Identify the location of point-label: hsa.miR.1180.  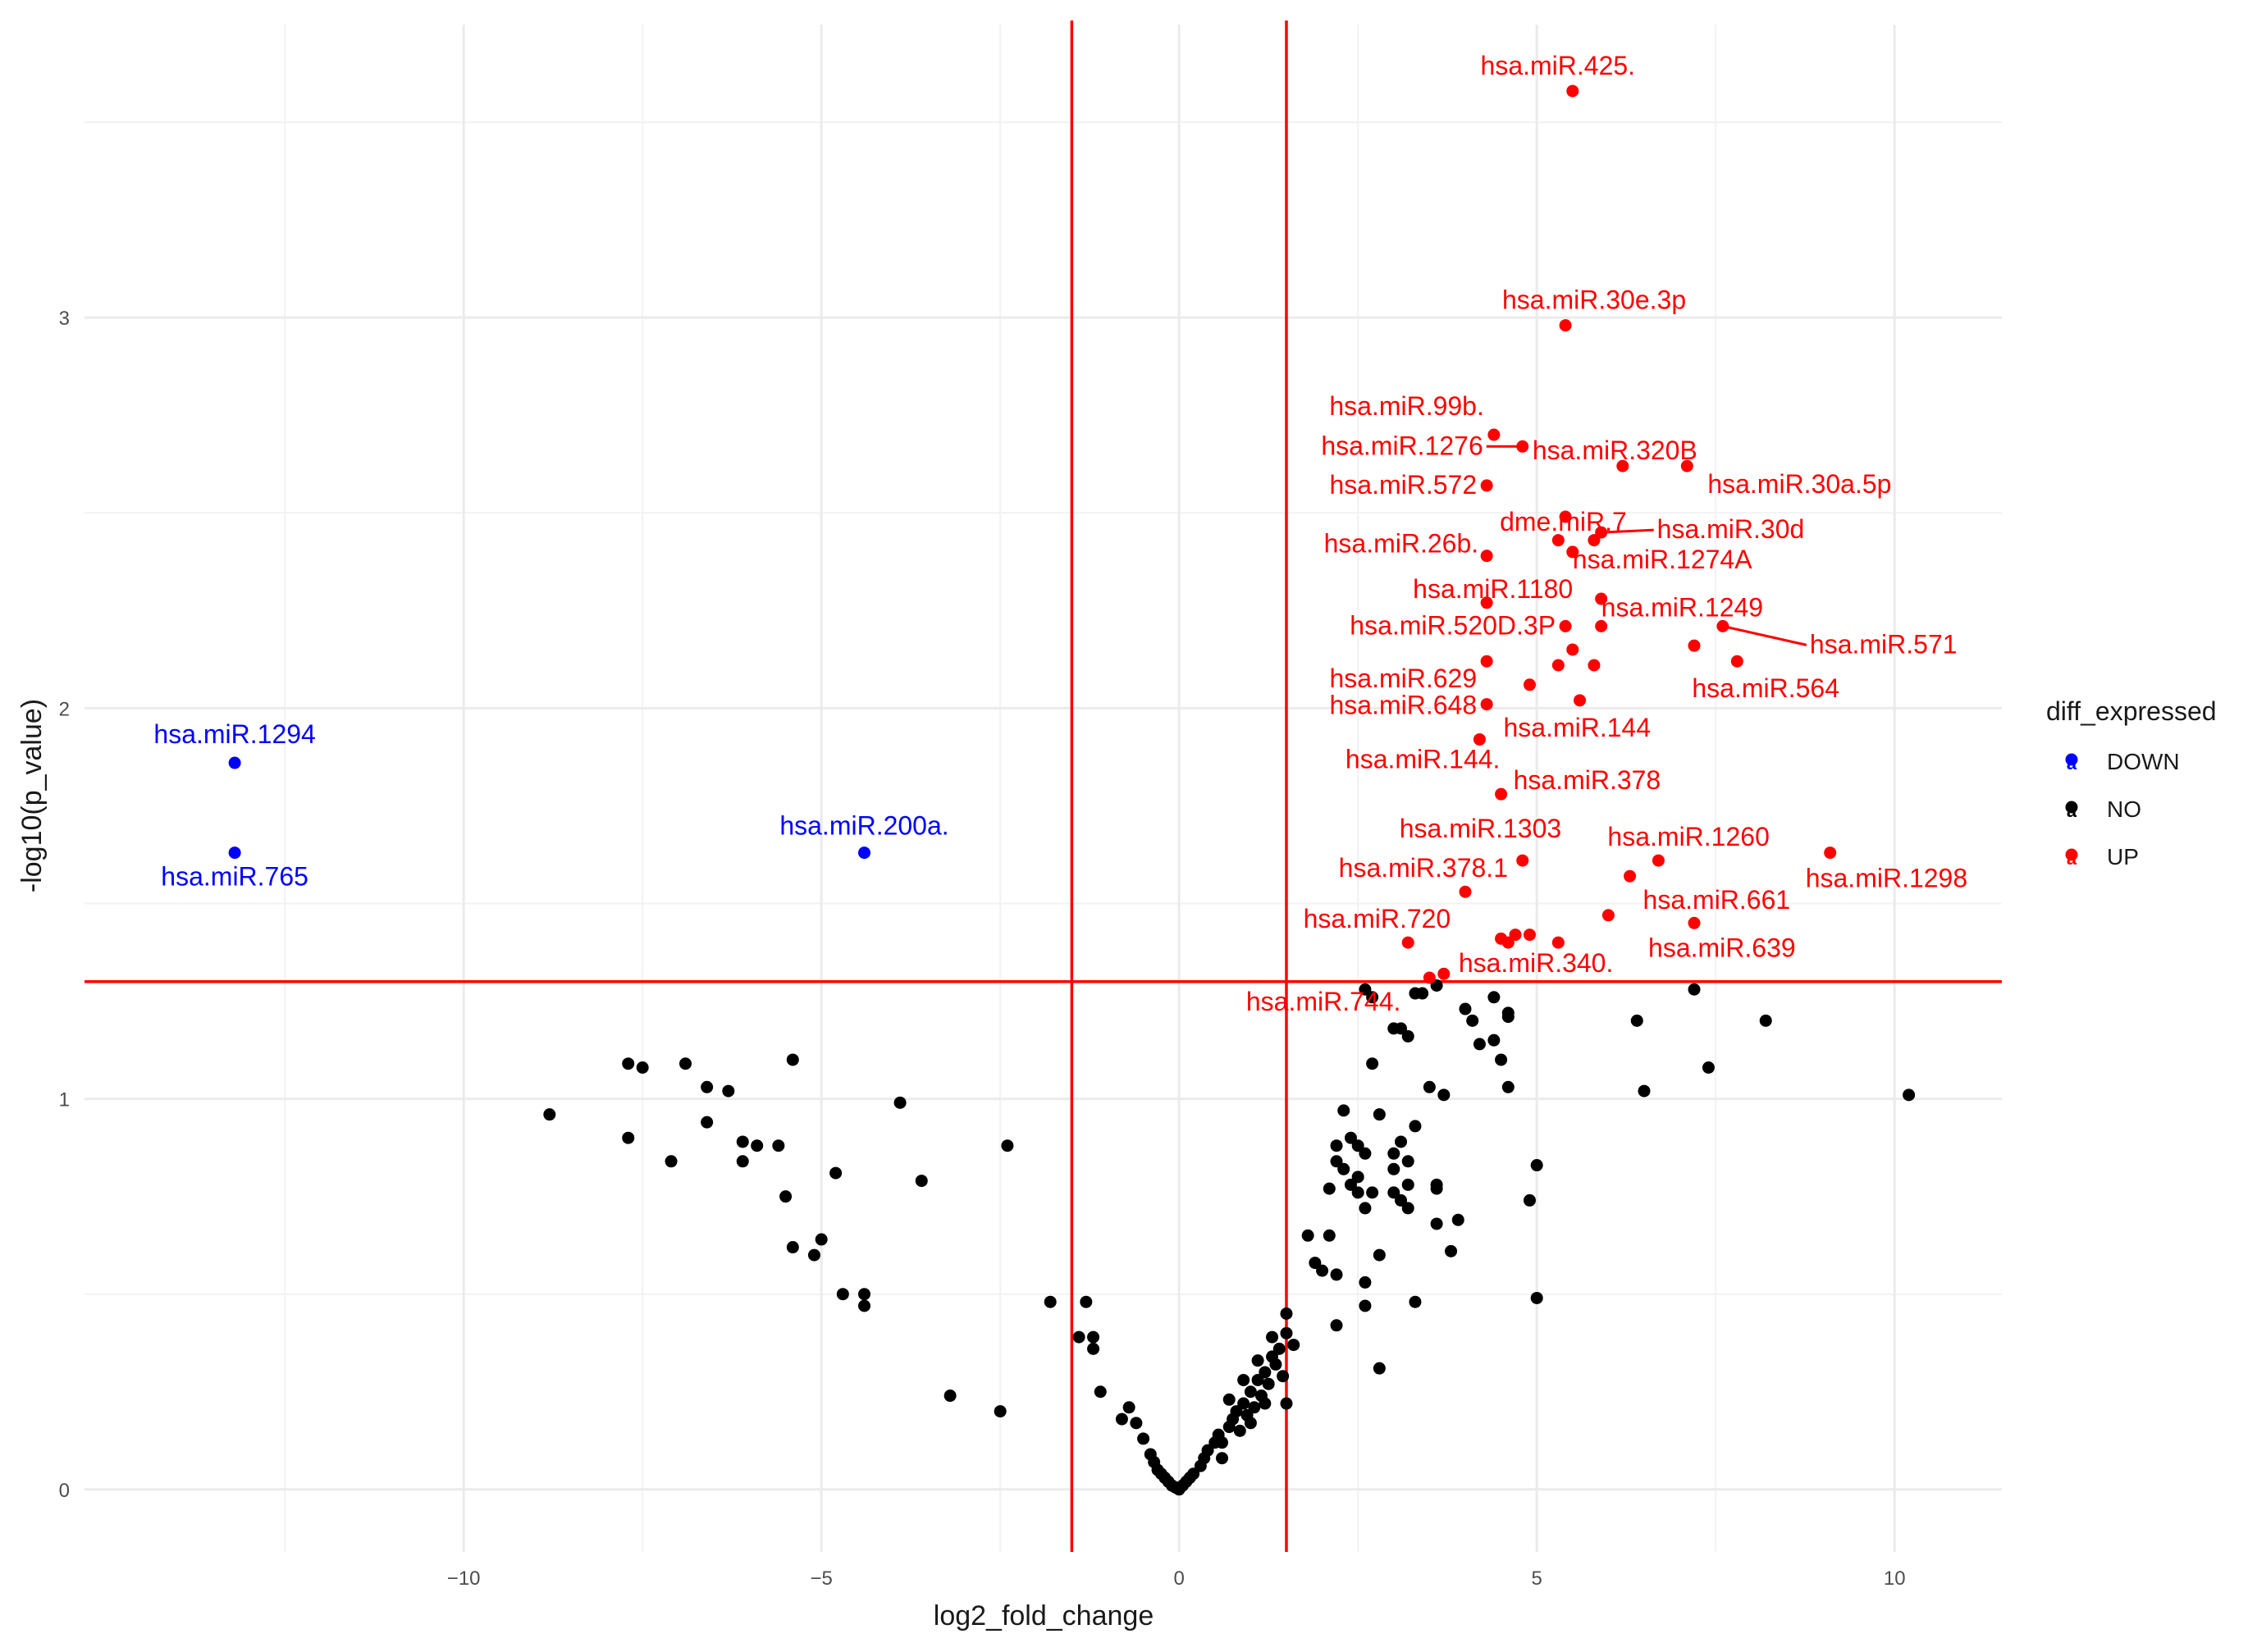
(1493, 589).